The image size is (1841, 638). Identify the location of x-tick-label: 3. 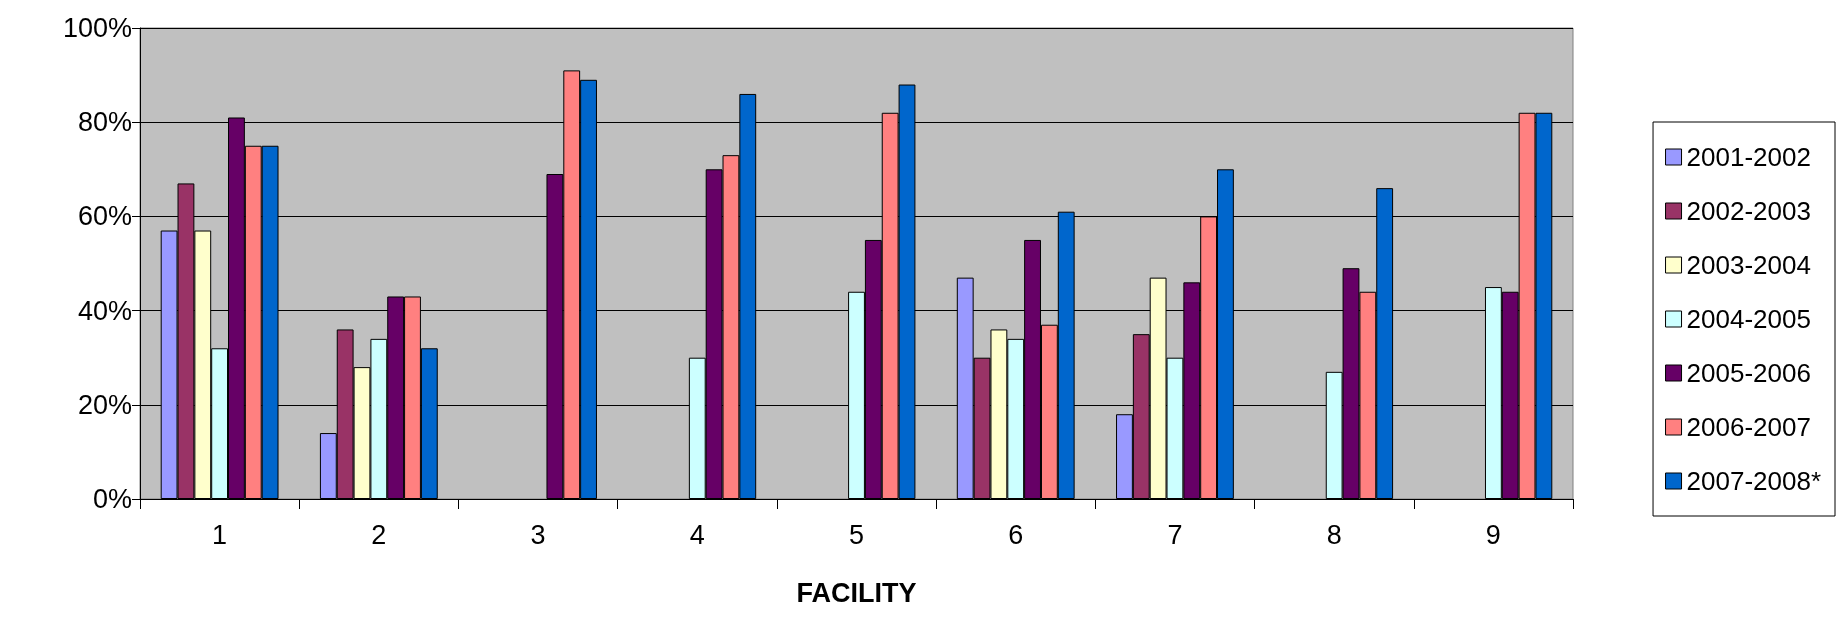
(538, 534).